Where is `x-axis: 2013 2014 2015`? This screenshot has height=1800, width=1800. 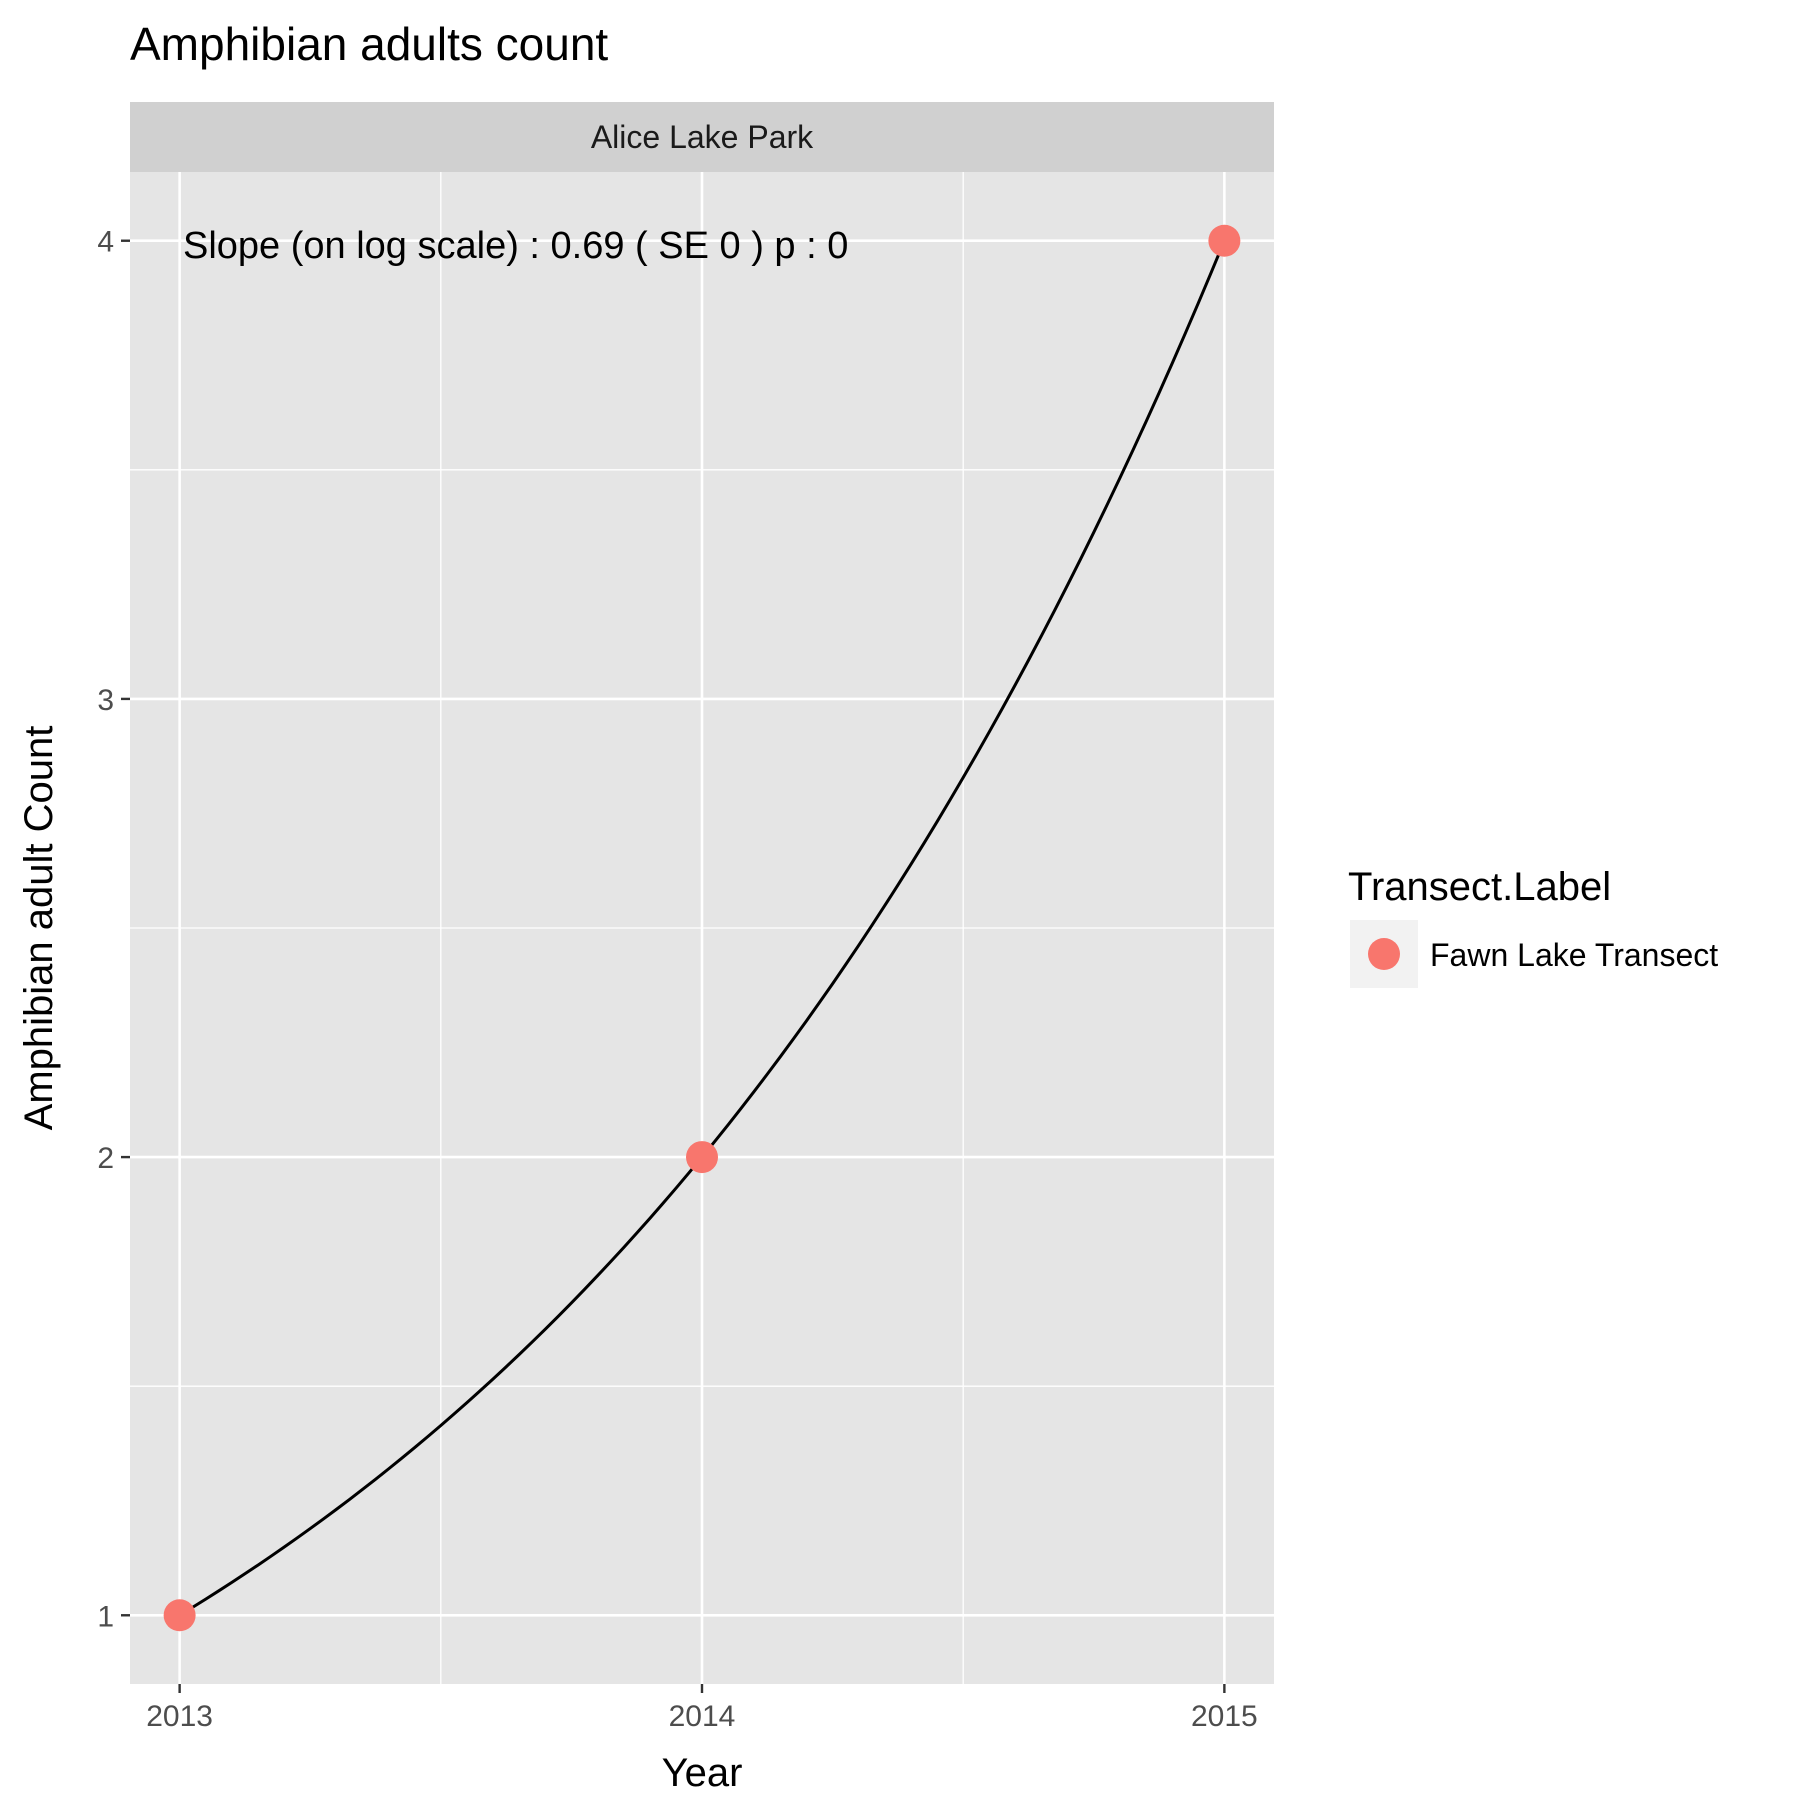 x-axis: 2013 2014 2015 is located at coordinates (702, 1708).